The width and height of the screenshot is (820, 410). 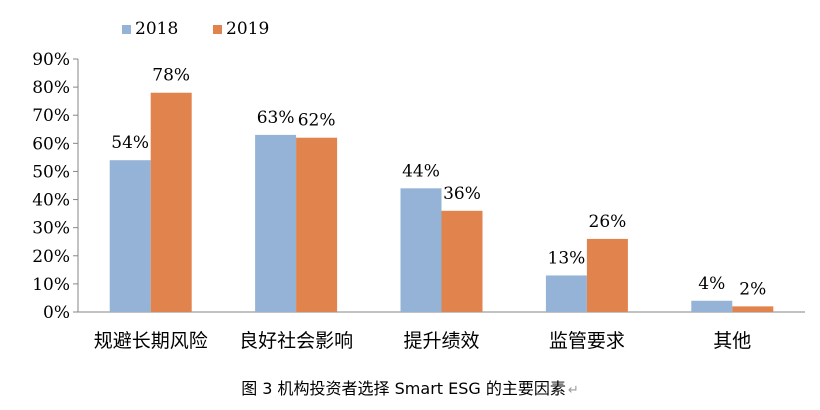 I want to click on y-tick-label: 50%, so click(x=51, y=172).